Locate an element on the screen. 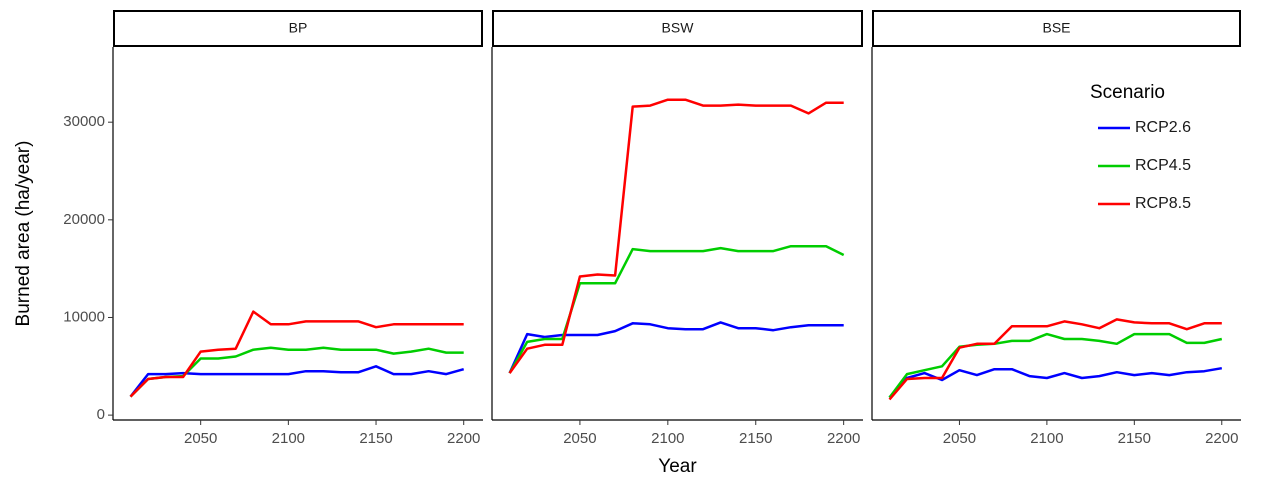 The image size is (1261, 479). x-axis-title: Year is located at coordinates (677, 466).